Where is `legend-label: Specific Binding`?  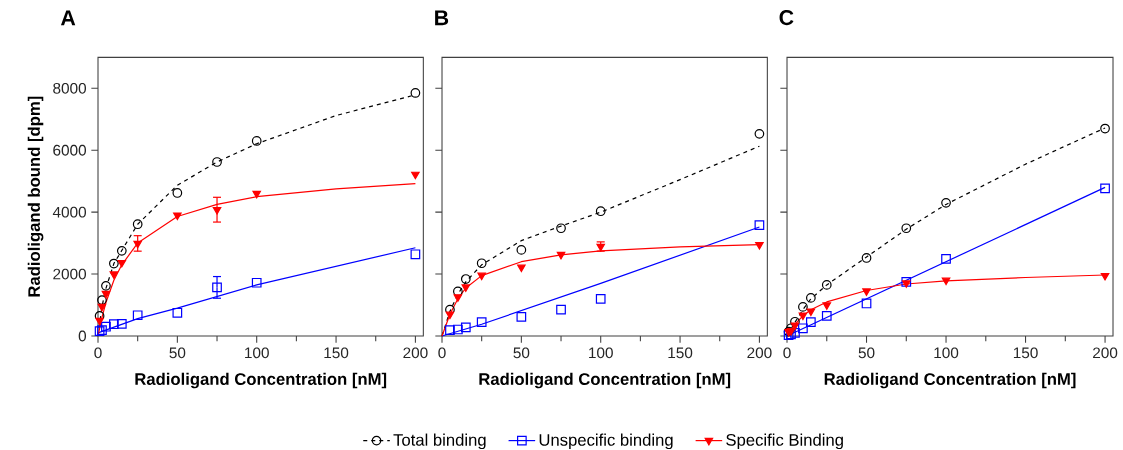 legend-label: Specific Binding is located at coordinates (784, 441).